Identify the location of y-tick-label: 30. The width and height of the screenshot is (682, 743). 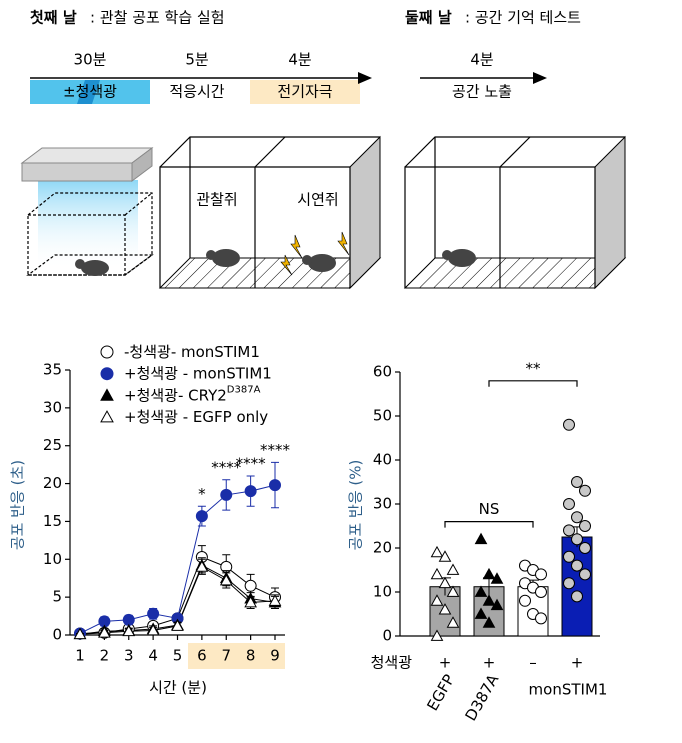
(52, 407).